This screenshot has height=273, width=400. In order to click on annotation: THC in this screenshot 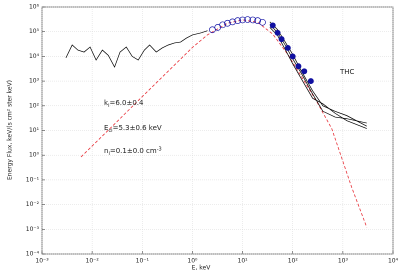, I will do `click(347, 72)`.